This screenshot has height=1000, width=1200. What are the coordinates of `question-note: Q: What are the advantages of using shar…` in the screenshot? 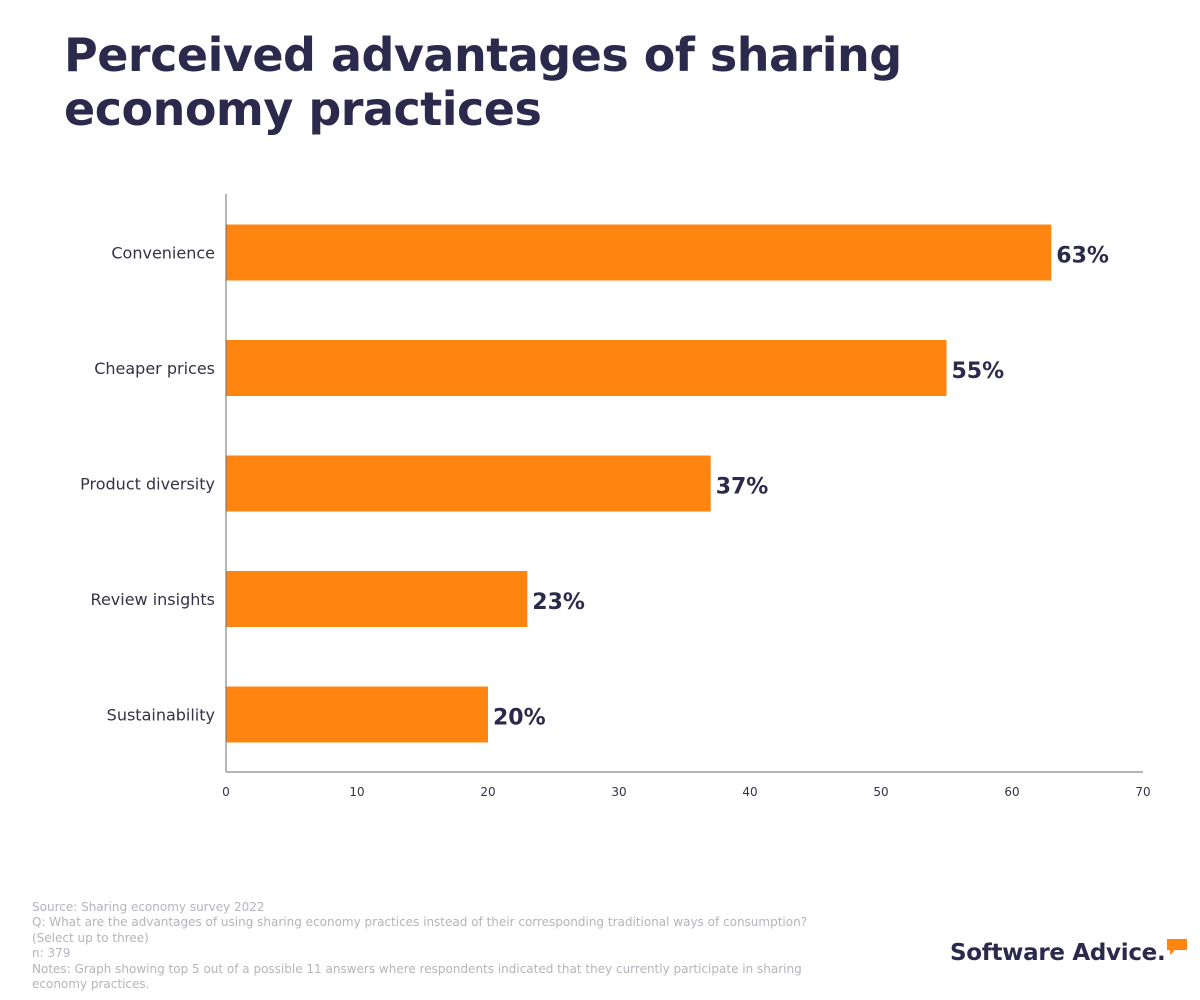 It's located at (420, 922).